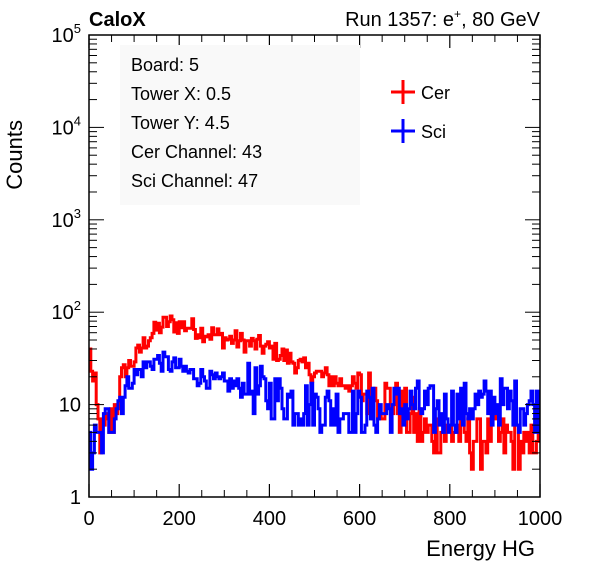  I want to click on info-box-background, so click(240, 125).